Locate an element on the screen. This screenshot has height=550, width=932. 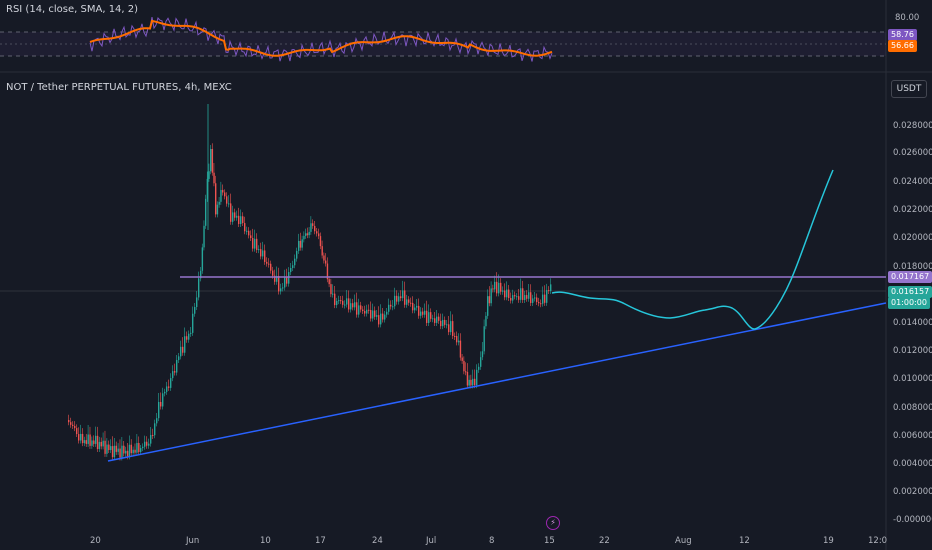
rsi-lines is located at coordinates (321, 39).